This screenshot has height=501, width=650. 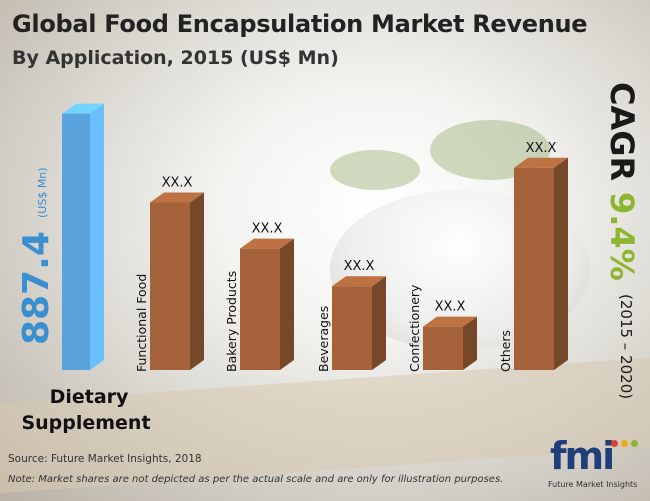 What do you see at coordinates (505, 351) in the screenshot?
I see `category-label: Others` at bounding box center [505, 351].